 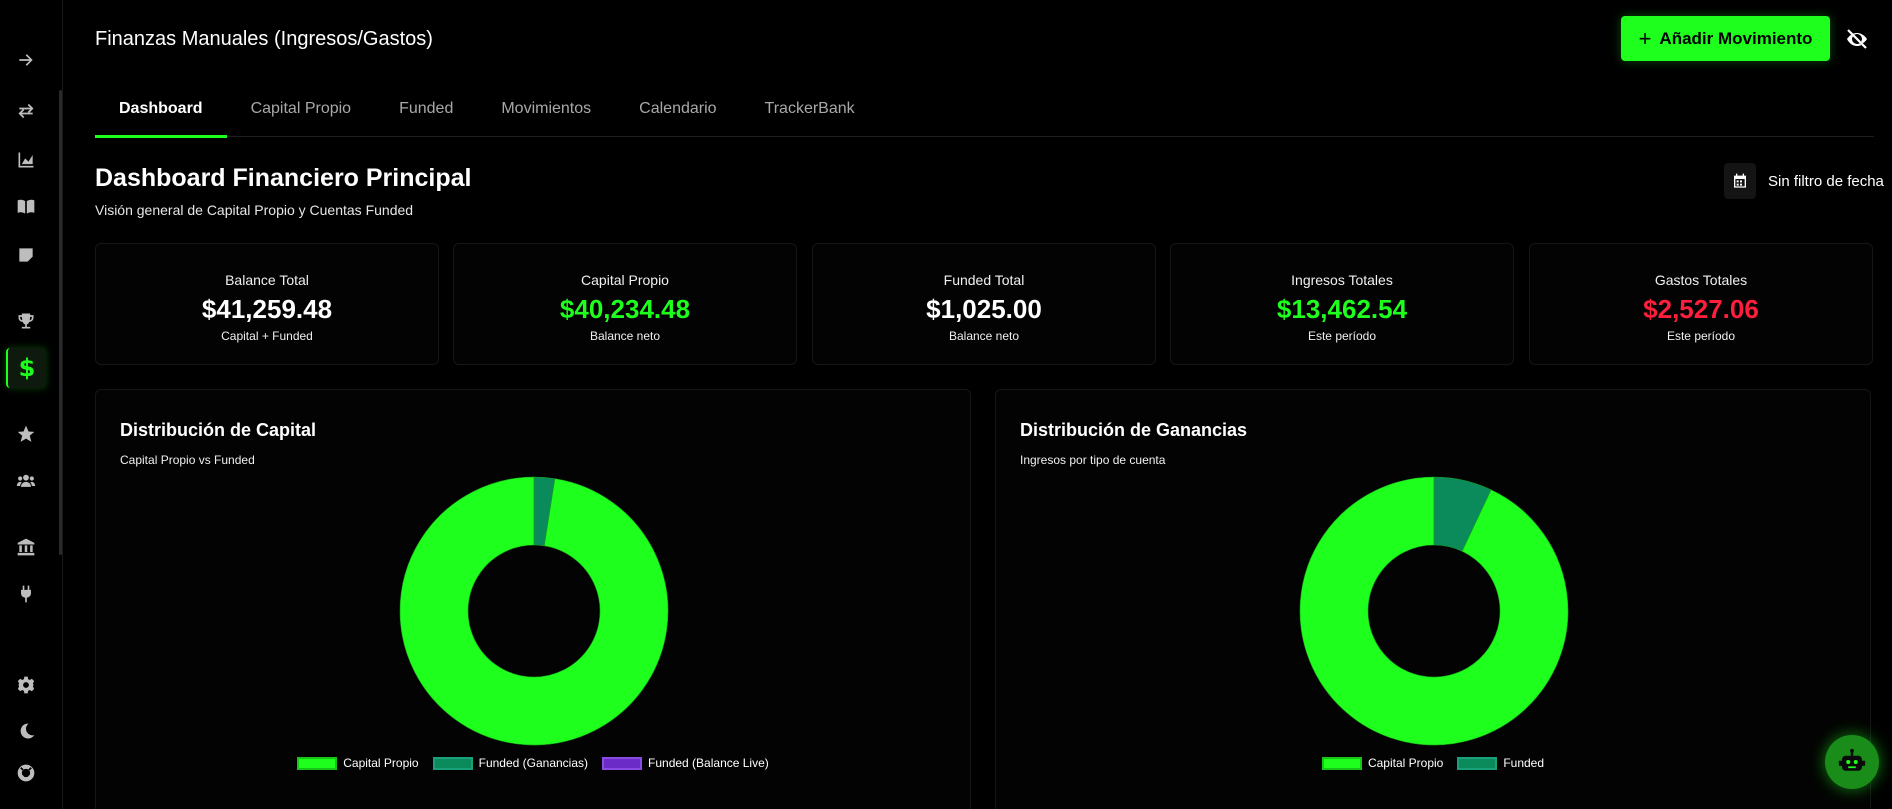 I want to click on dollar-icon: $, so click(x=26, y=368).